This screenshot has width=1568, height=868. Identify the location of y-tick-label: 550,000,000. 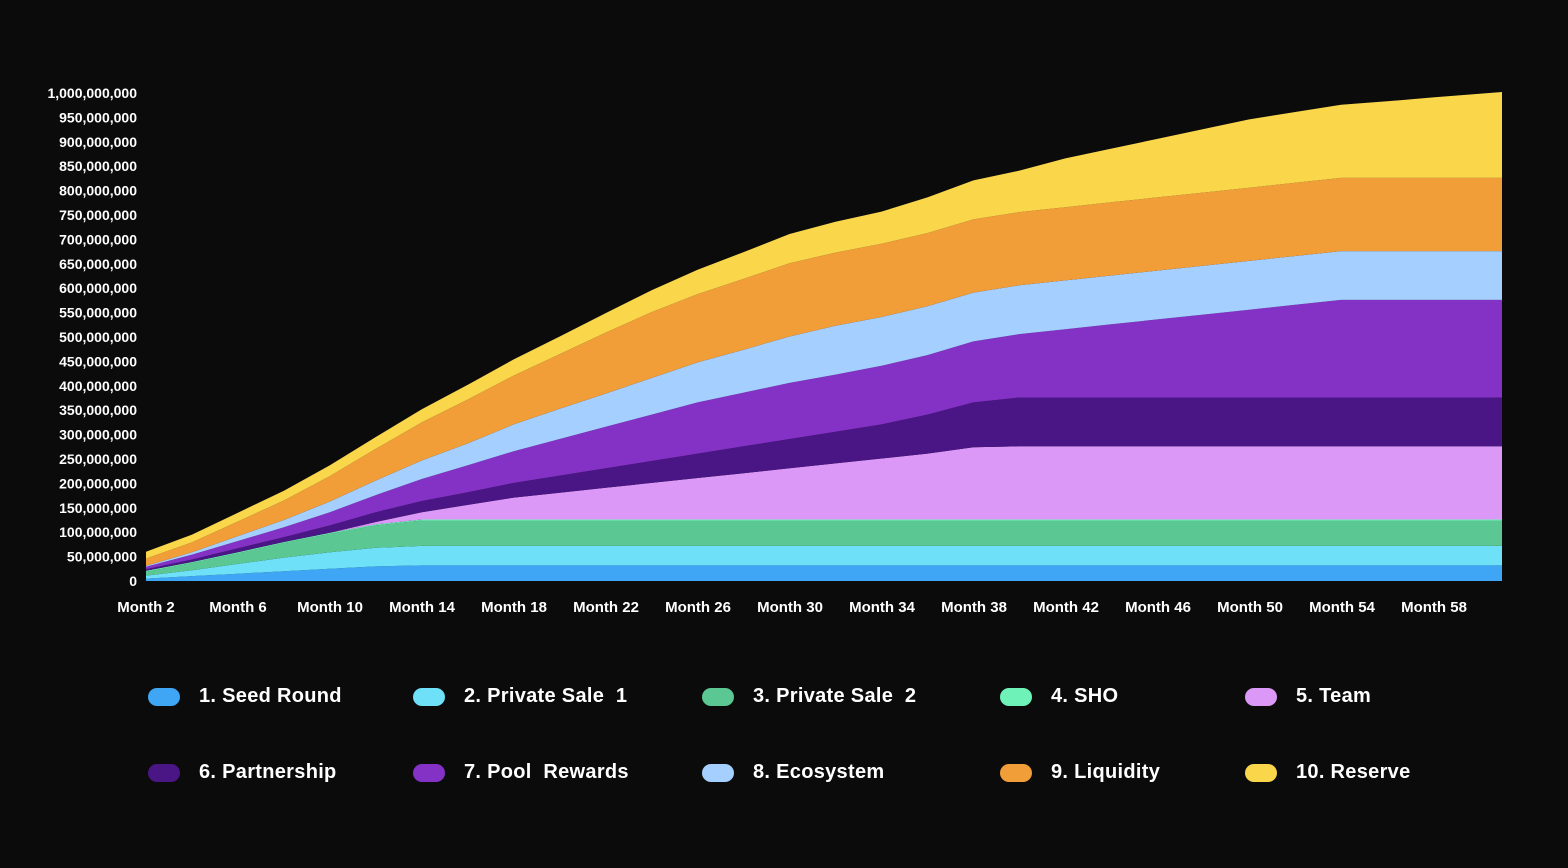
(98, 313).